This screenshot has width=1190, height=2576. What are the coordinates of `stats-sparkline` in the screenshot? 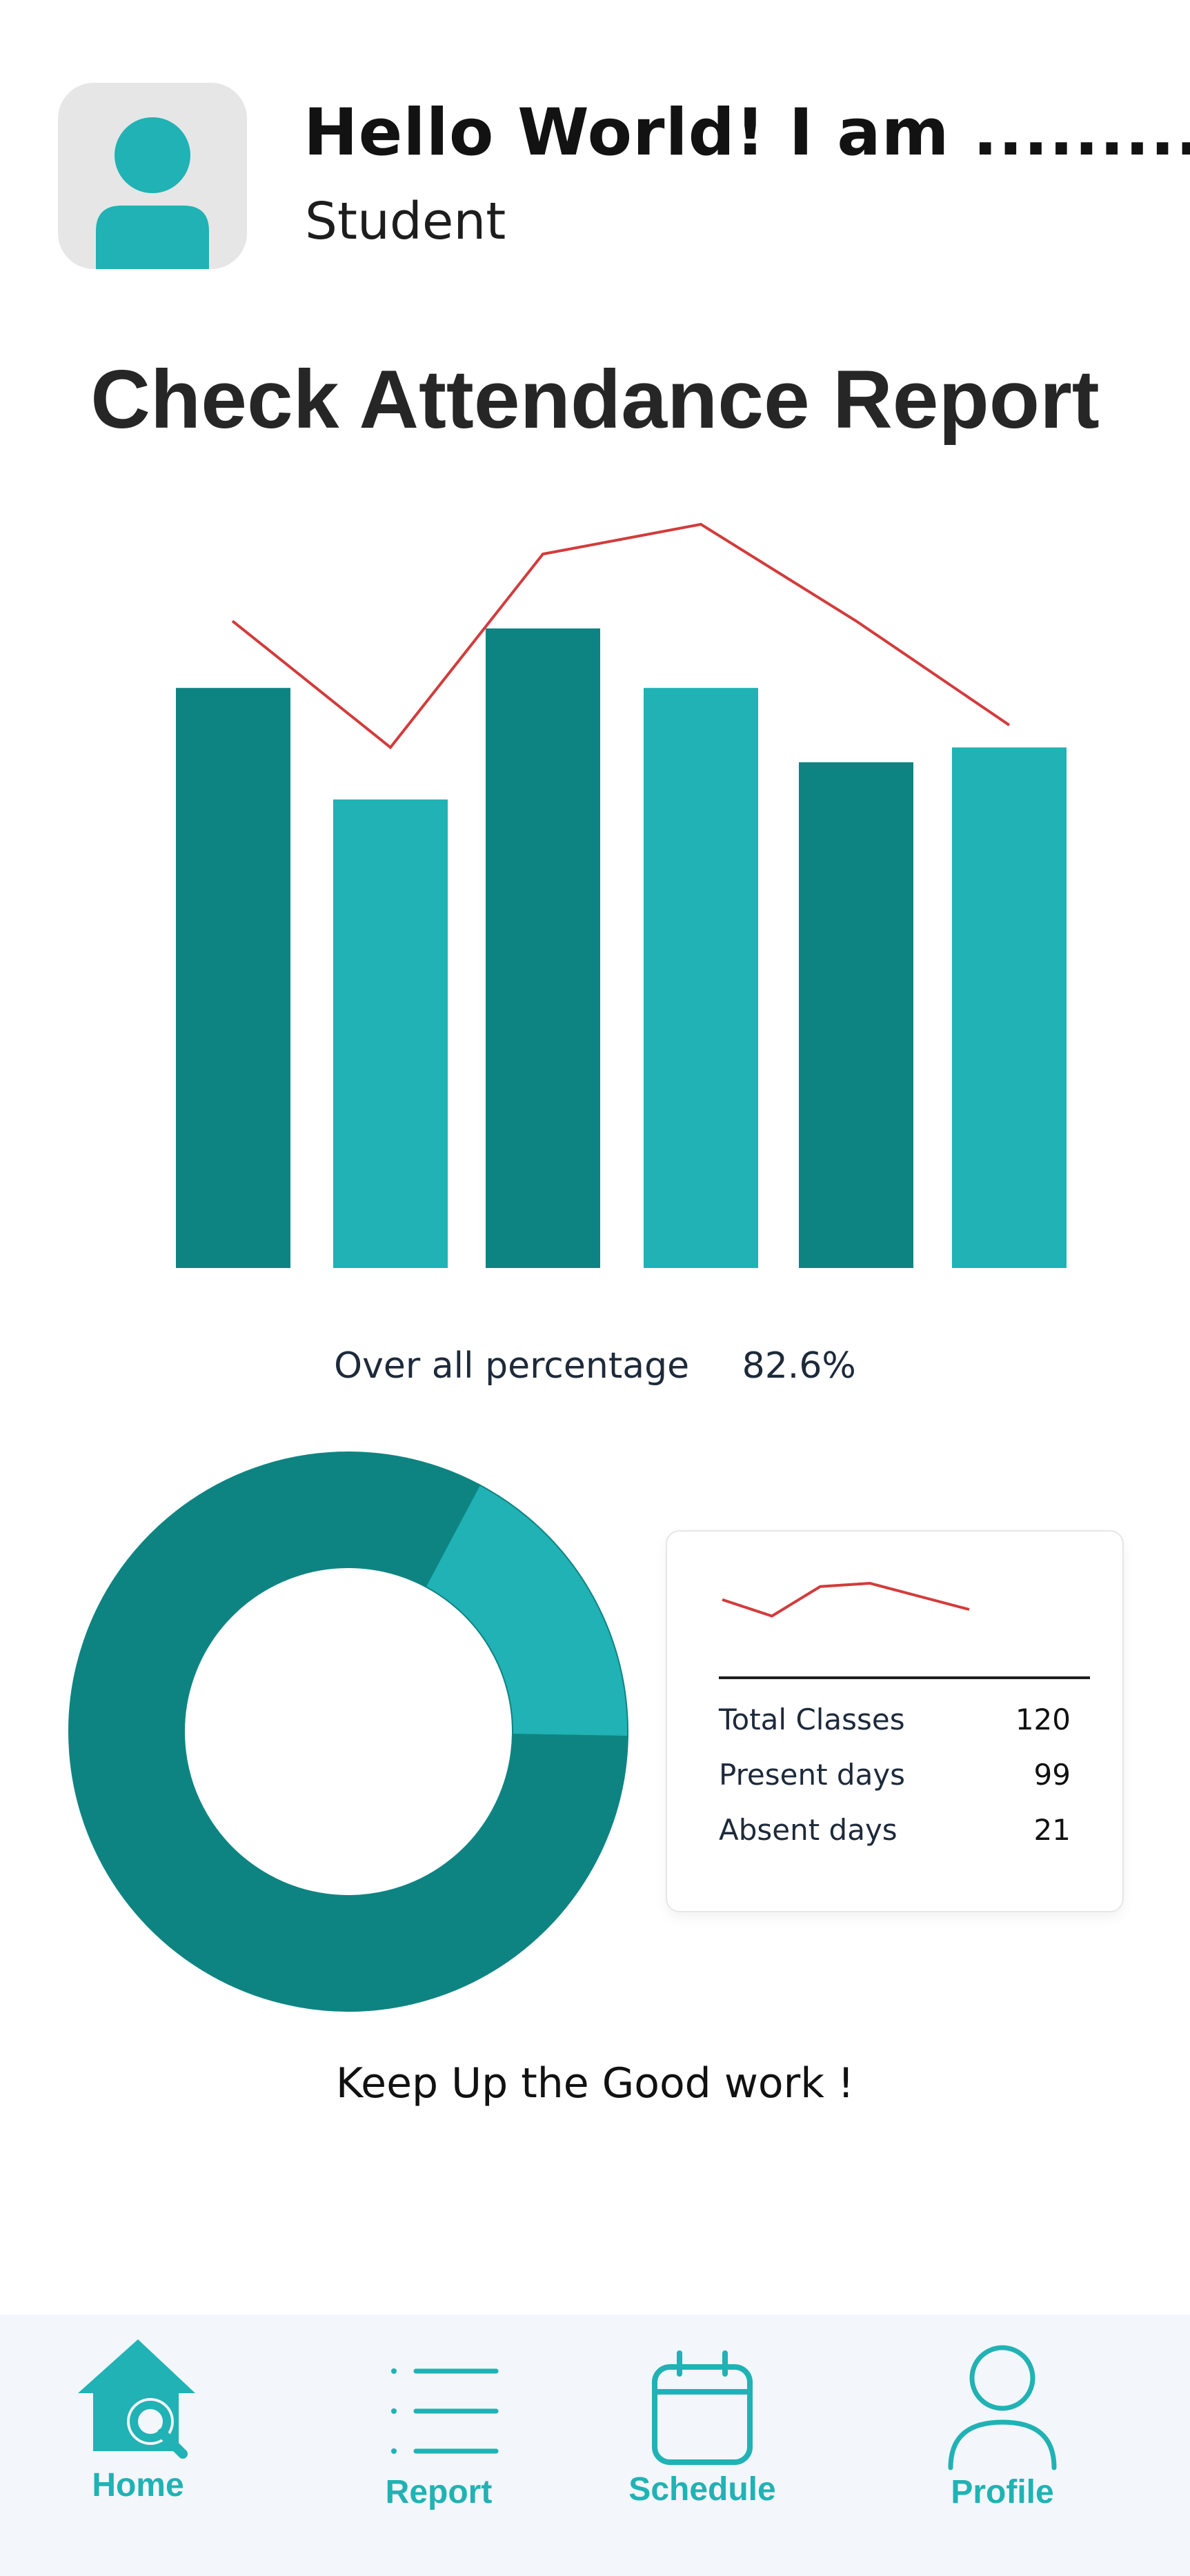 It's located at (846, 1599).